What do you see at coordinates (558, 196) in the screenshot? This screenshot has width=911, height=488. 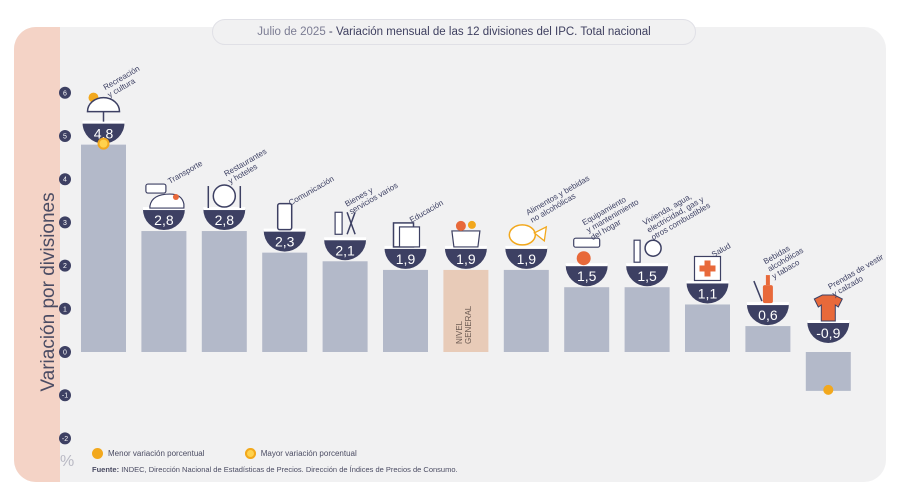 I see `category-label: Alimentos y bebidas` at bounding box center [558, 196].